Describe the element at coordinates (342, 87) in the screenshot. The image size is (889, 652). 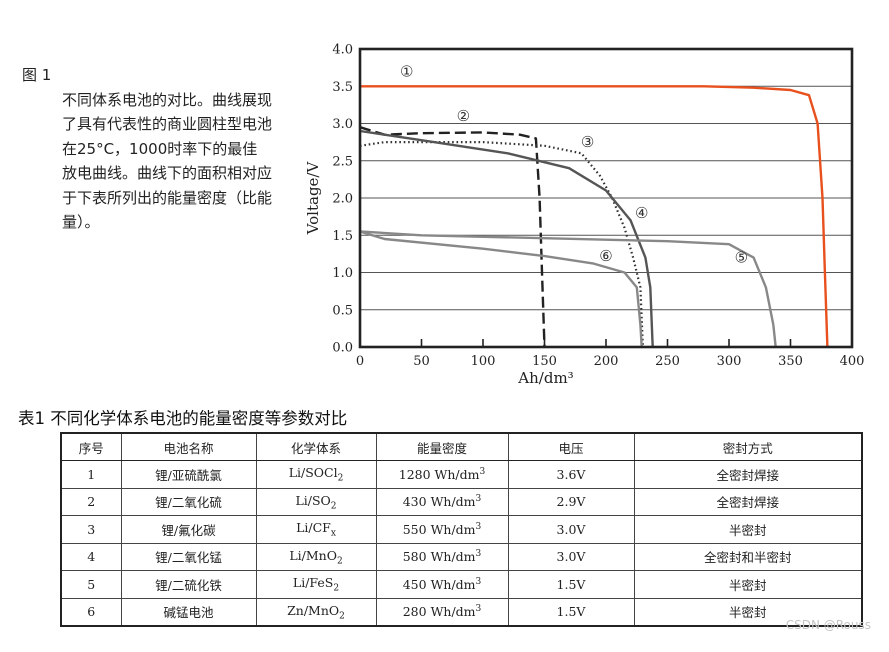
I see `y-tick-label: 3.5` at that location.